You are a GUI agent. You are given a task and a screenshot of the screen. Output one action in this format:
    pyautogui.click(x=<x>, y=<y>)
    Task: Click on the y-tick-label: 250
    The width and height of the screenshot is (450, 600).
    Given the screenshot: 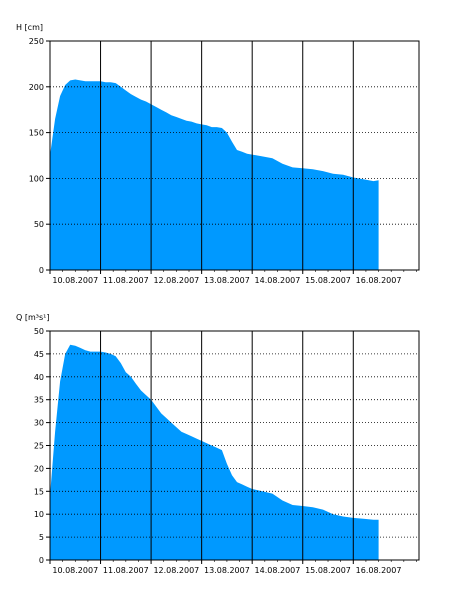 What is the action you would take?
    pyautogui.click(x=36, y=41)
    